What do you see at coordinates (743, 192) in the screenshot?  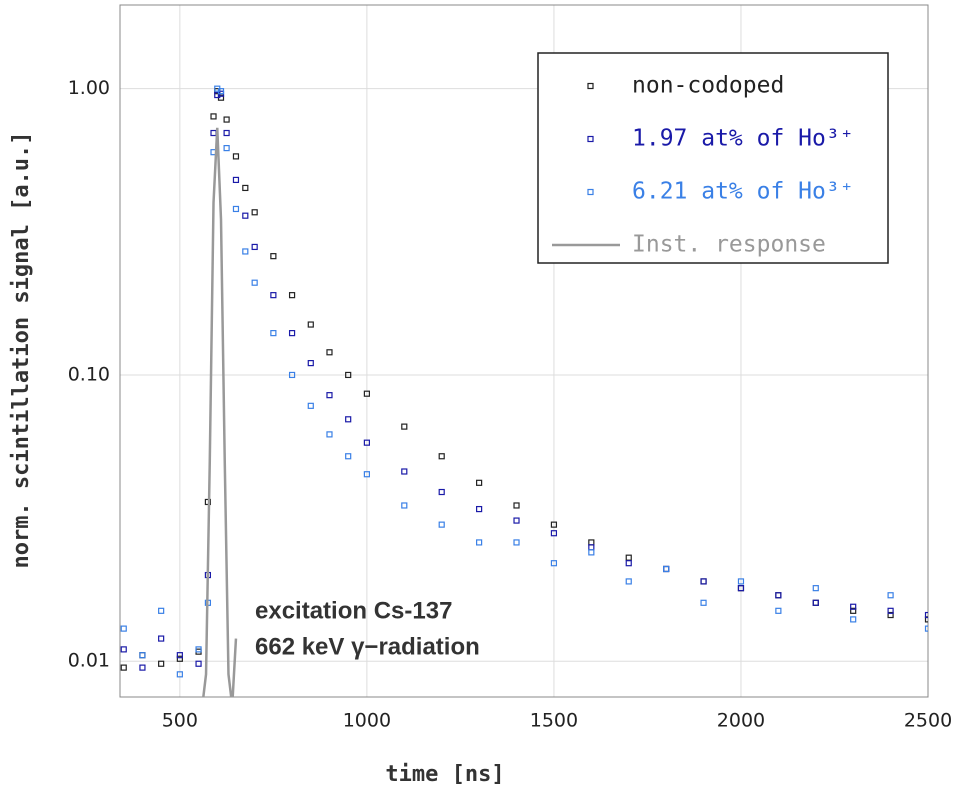 I see `legend-label: 6.21 at% of Ho³⁺` at bounding box center [743, 192].